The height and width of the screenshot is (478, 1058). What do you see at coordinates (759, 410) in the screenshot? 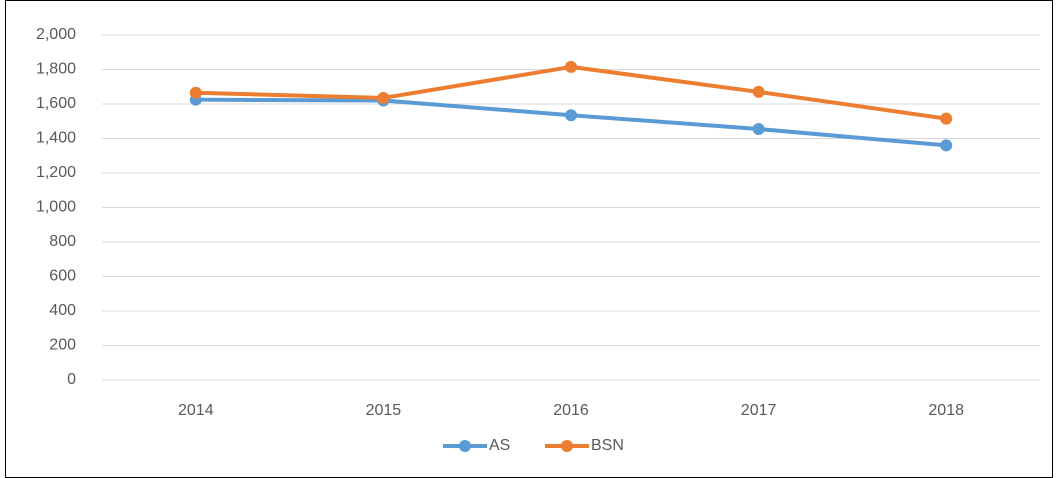
I see `x-tick-label: 2017` at bounding box center [759, 410].